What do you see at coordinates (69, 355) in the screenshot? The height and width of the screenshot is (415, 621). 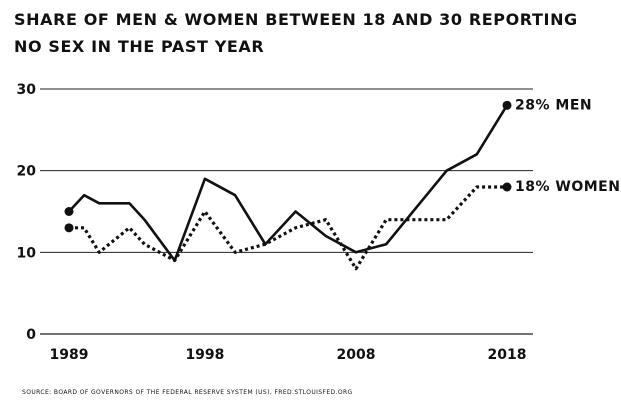 I see `x-tick-label: 1989` at bounding box center [69, 355].